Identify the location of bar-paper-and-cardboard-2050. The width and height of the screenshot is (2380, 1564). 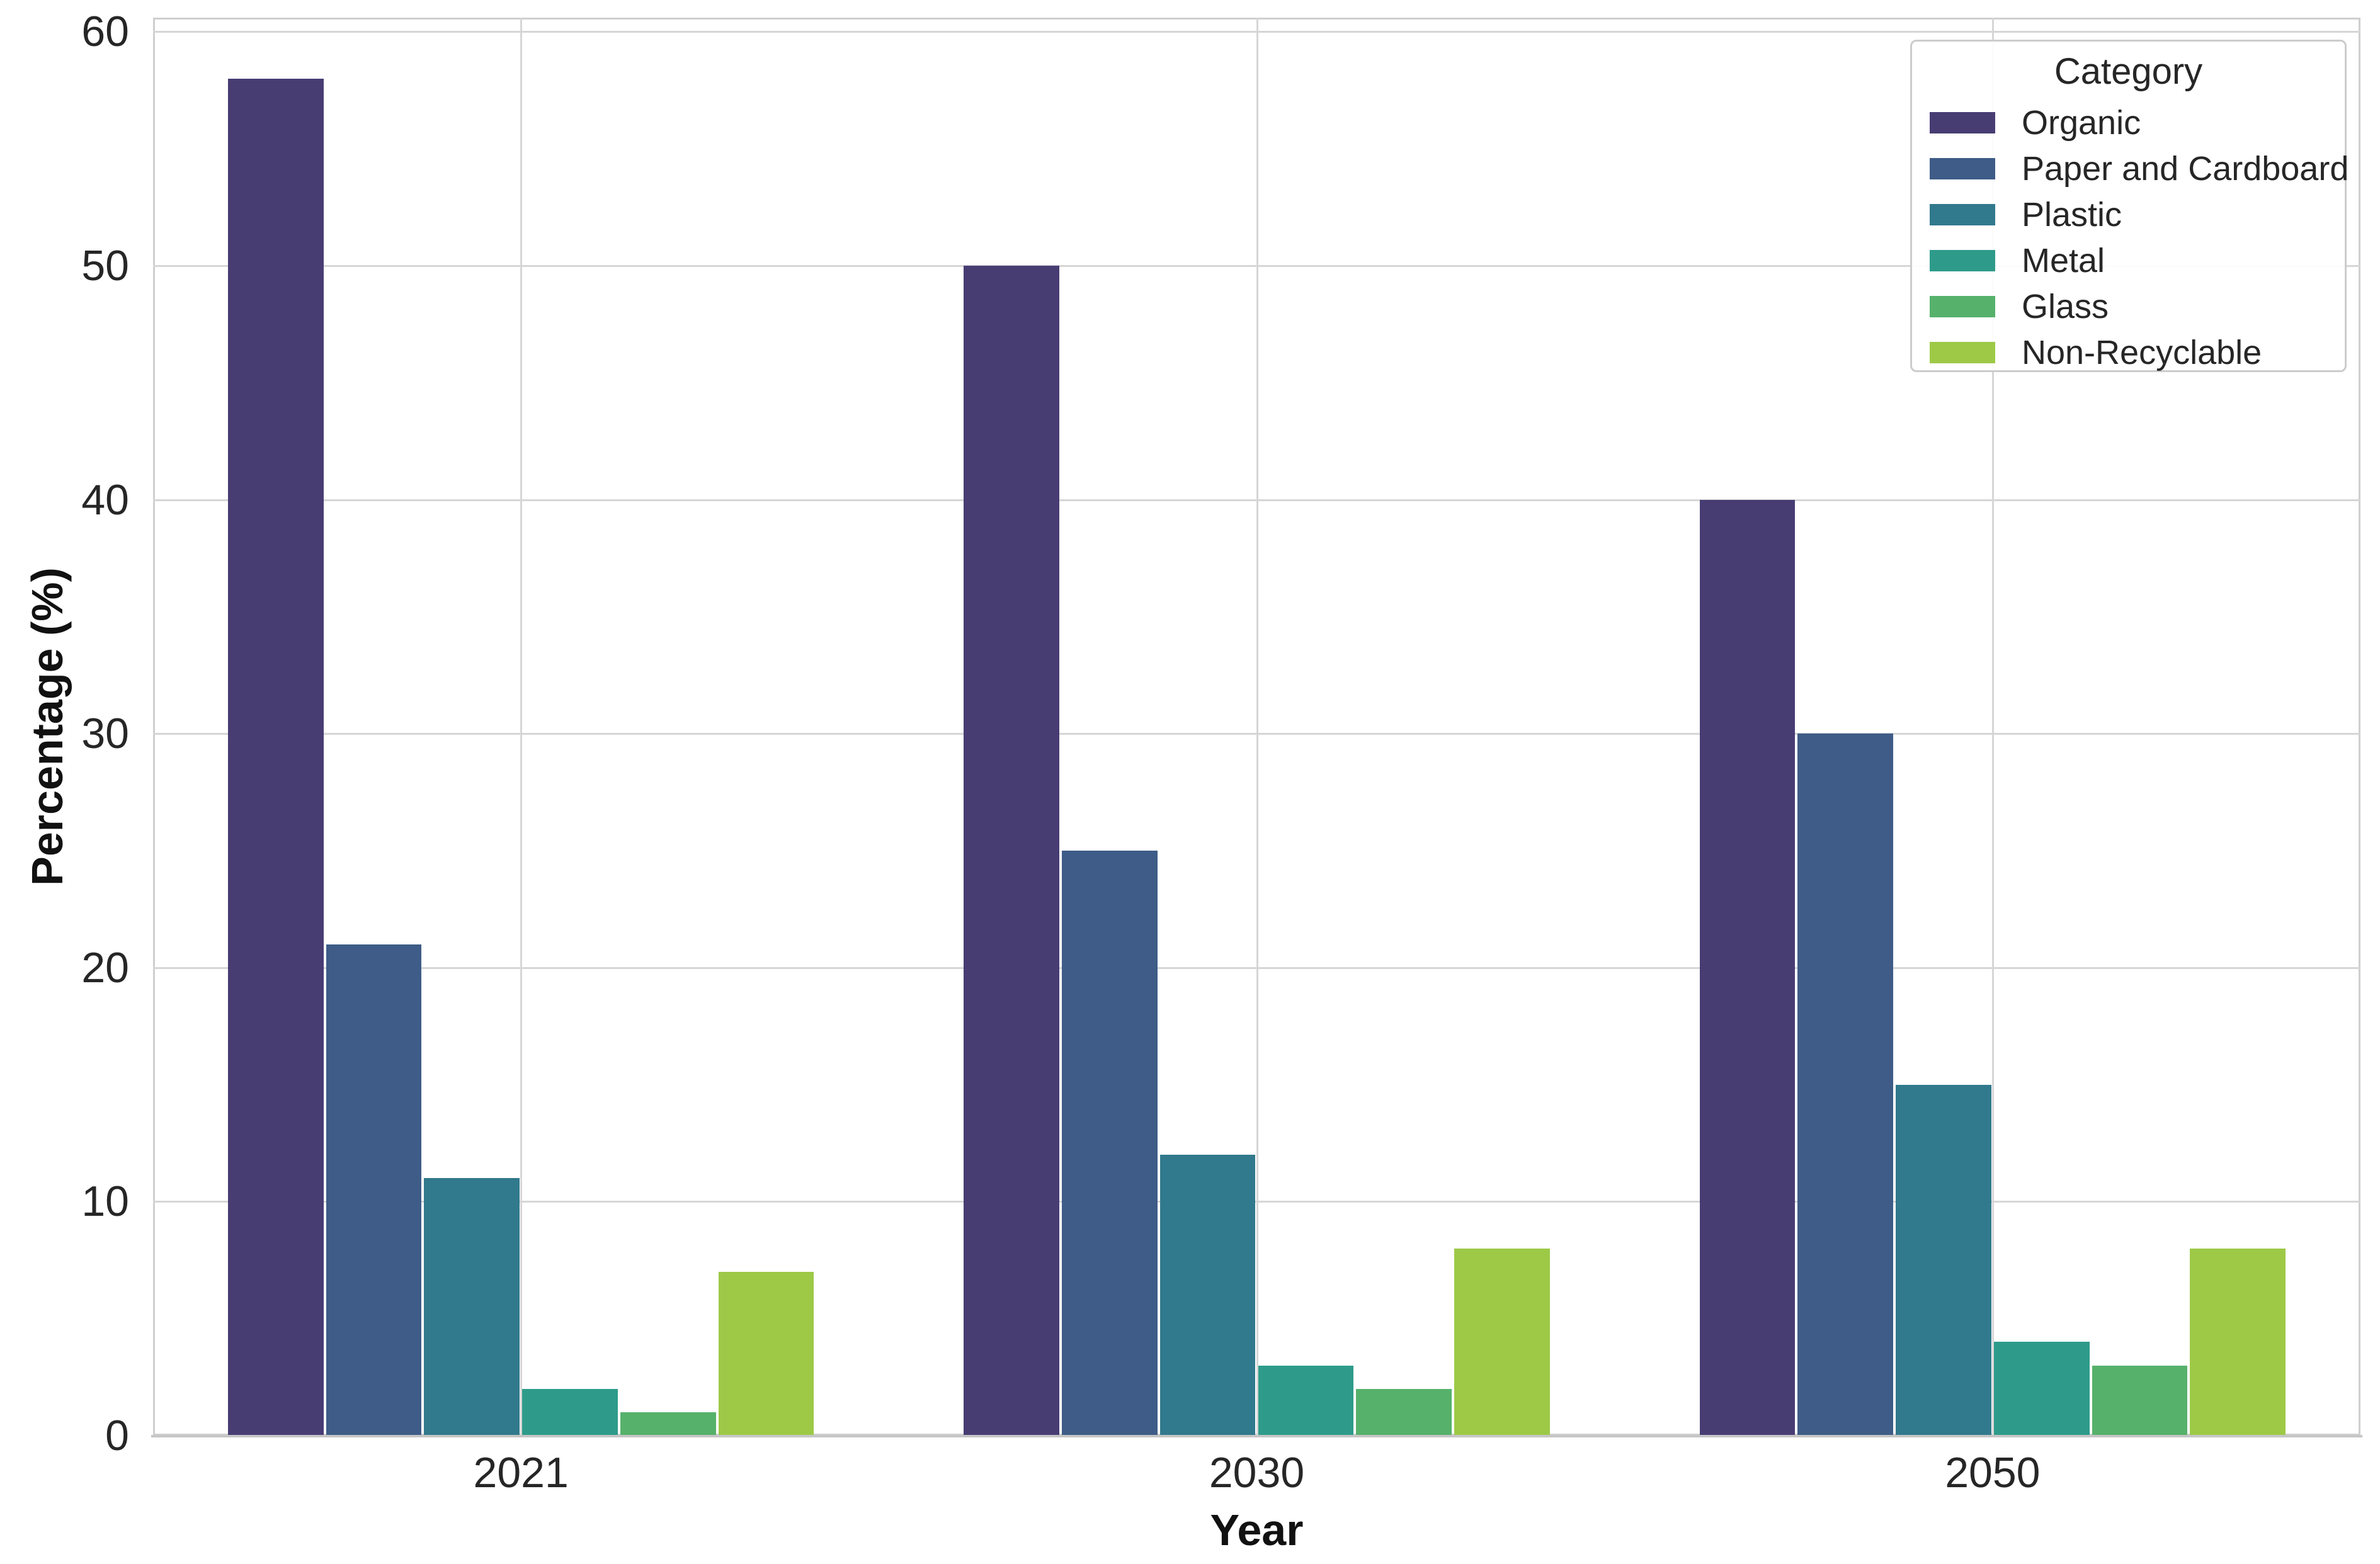
(1845, 1085).